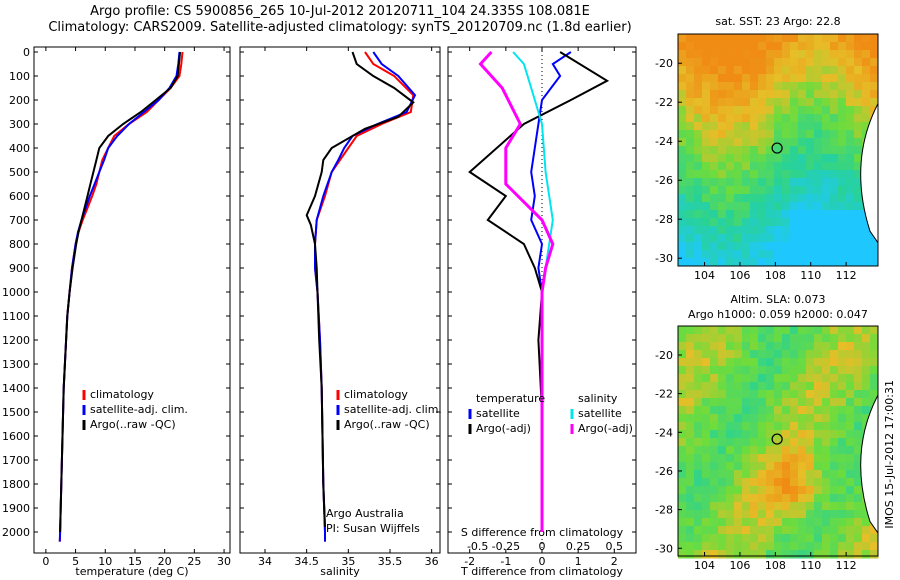 The width and height of the screenshot is (900, 580). What do you see at coordinates (777, 21) in the screenshot?
I see `sst-map-title: sat. SST: 23 Argo: 22.8` at bounding box center [777, 21].